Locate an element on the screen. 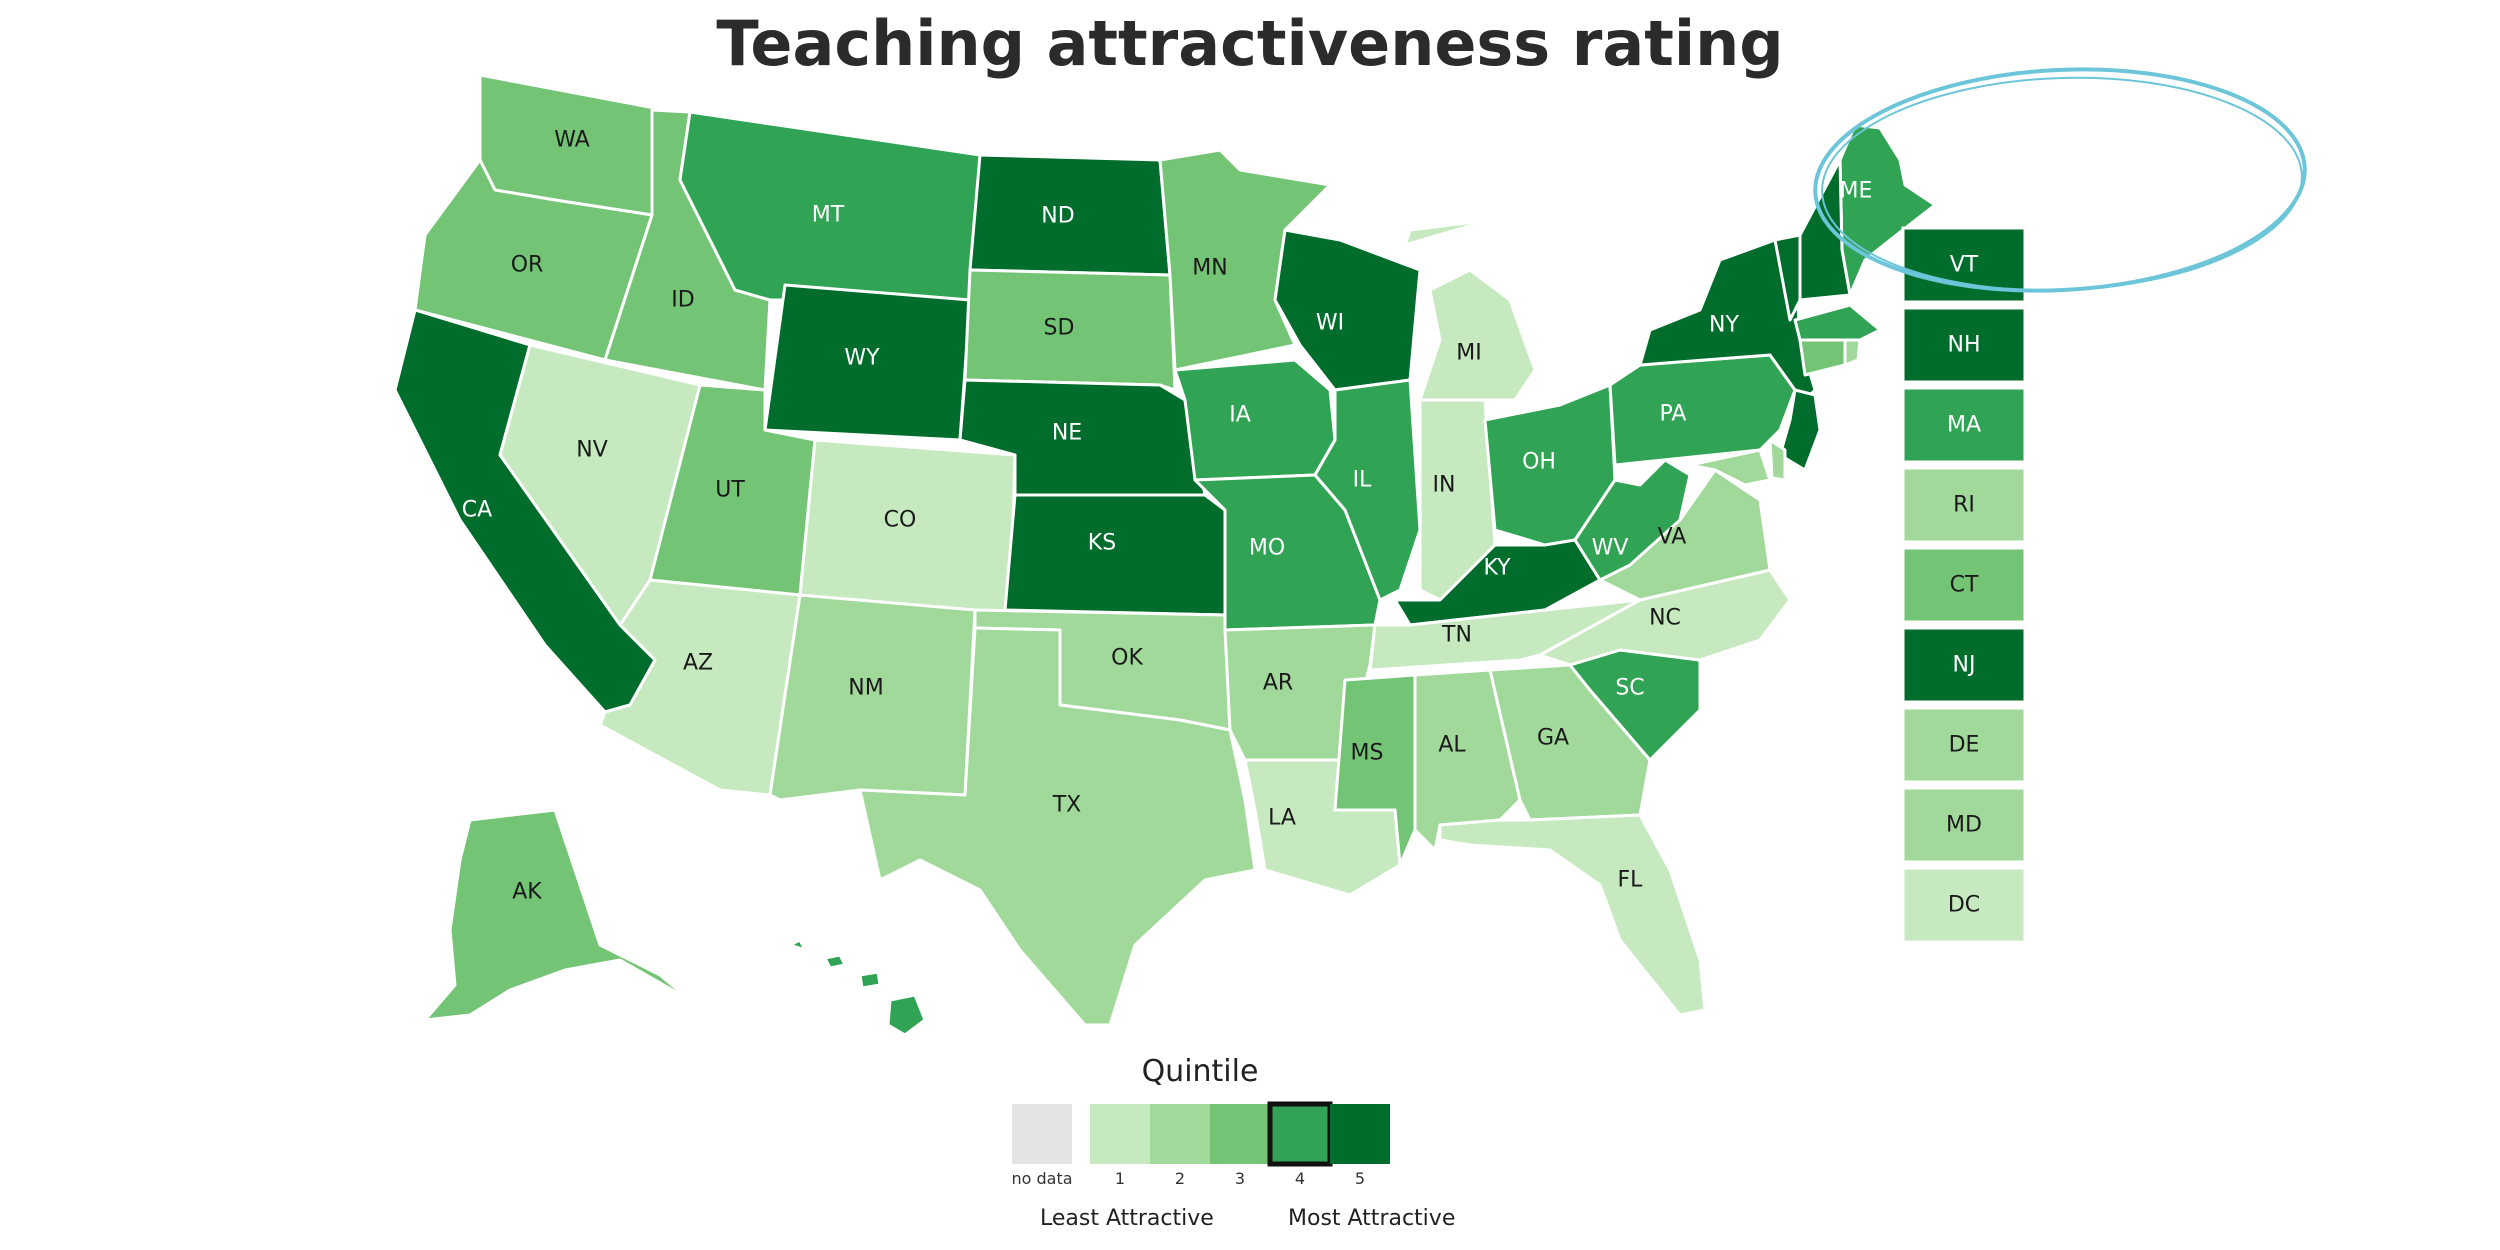  state-HI is located at coordinates (857, 987).